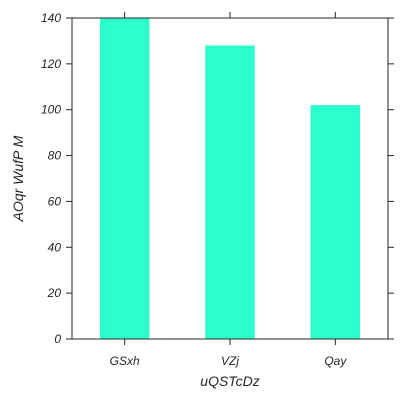 This screenshot has width=402, height=402. I want to click on y-tick-label: 120, so click(51, 64).